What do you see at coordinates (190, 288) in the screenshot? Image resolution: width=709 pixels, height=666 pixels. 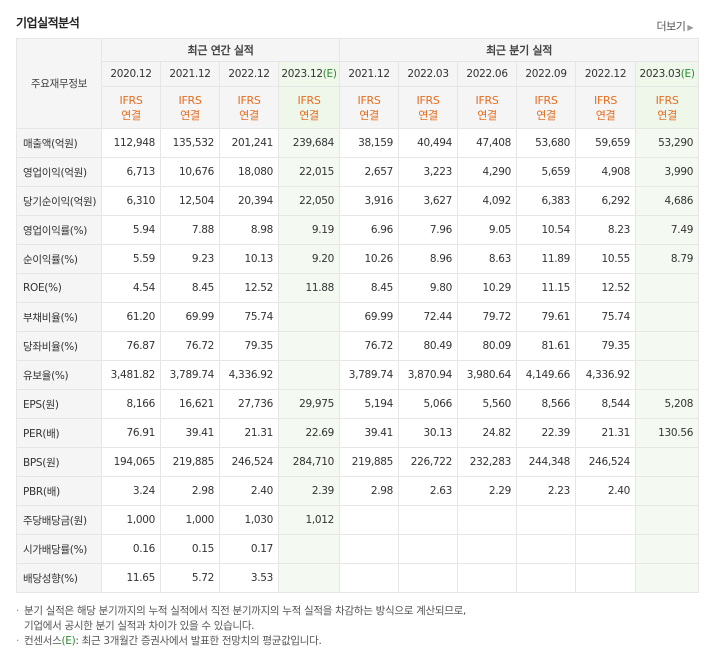 I see `table-cell: 8.45` at bounding box center [190, 288].